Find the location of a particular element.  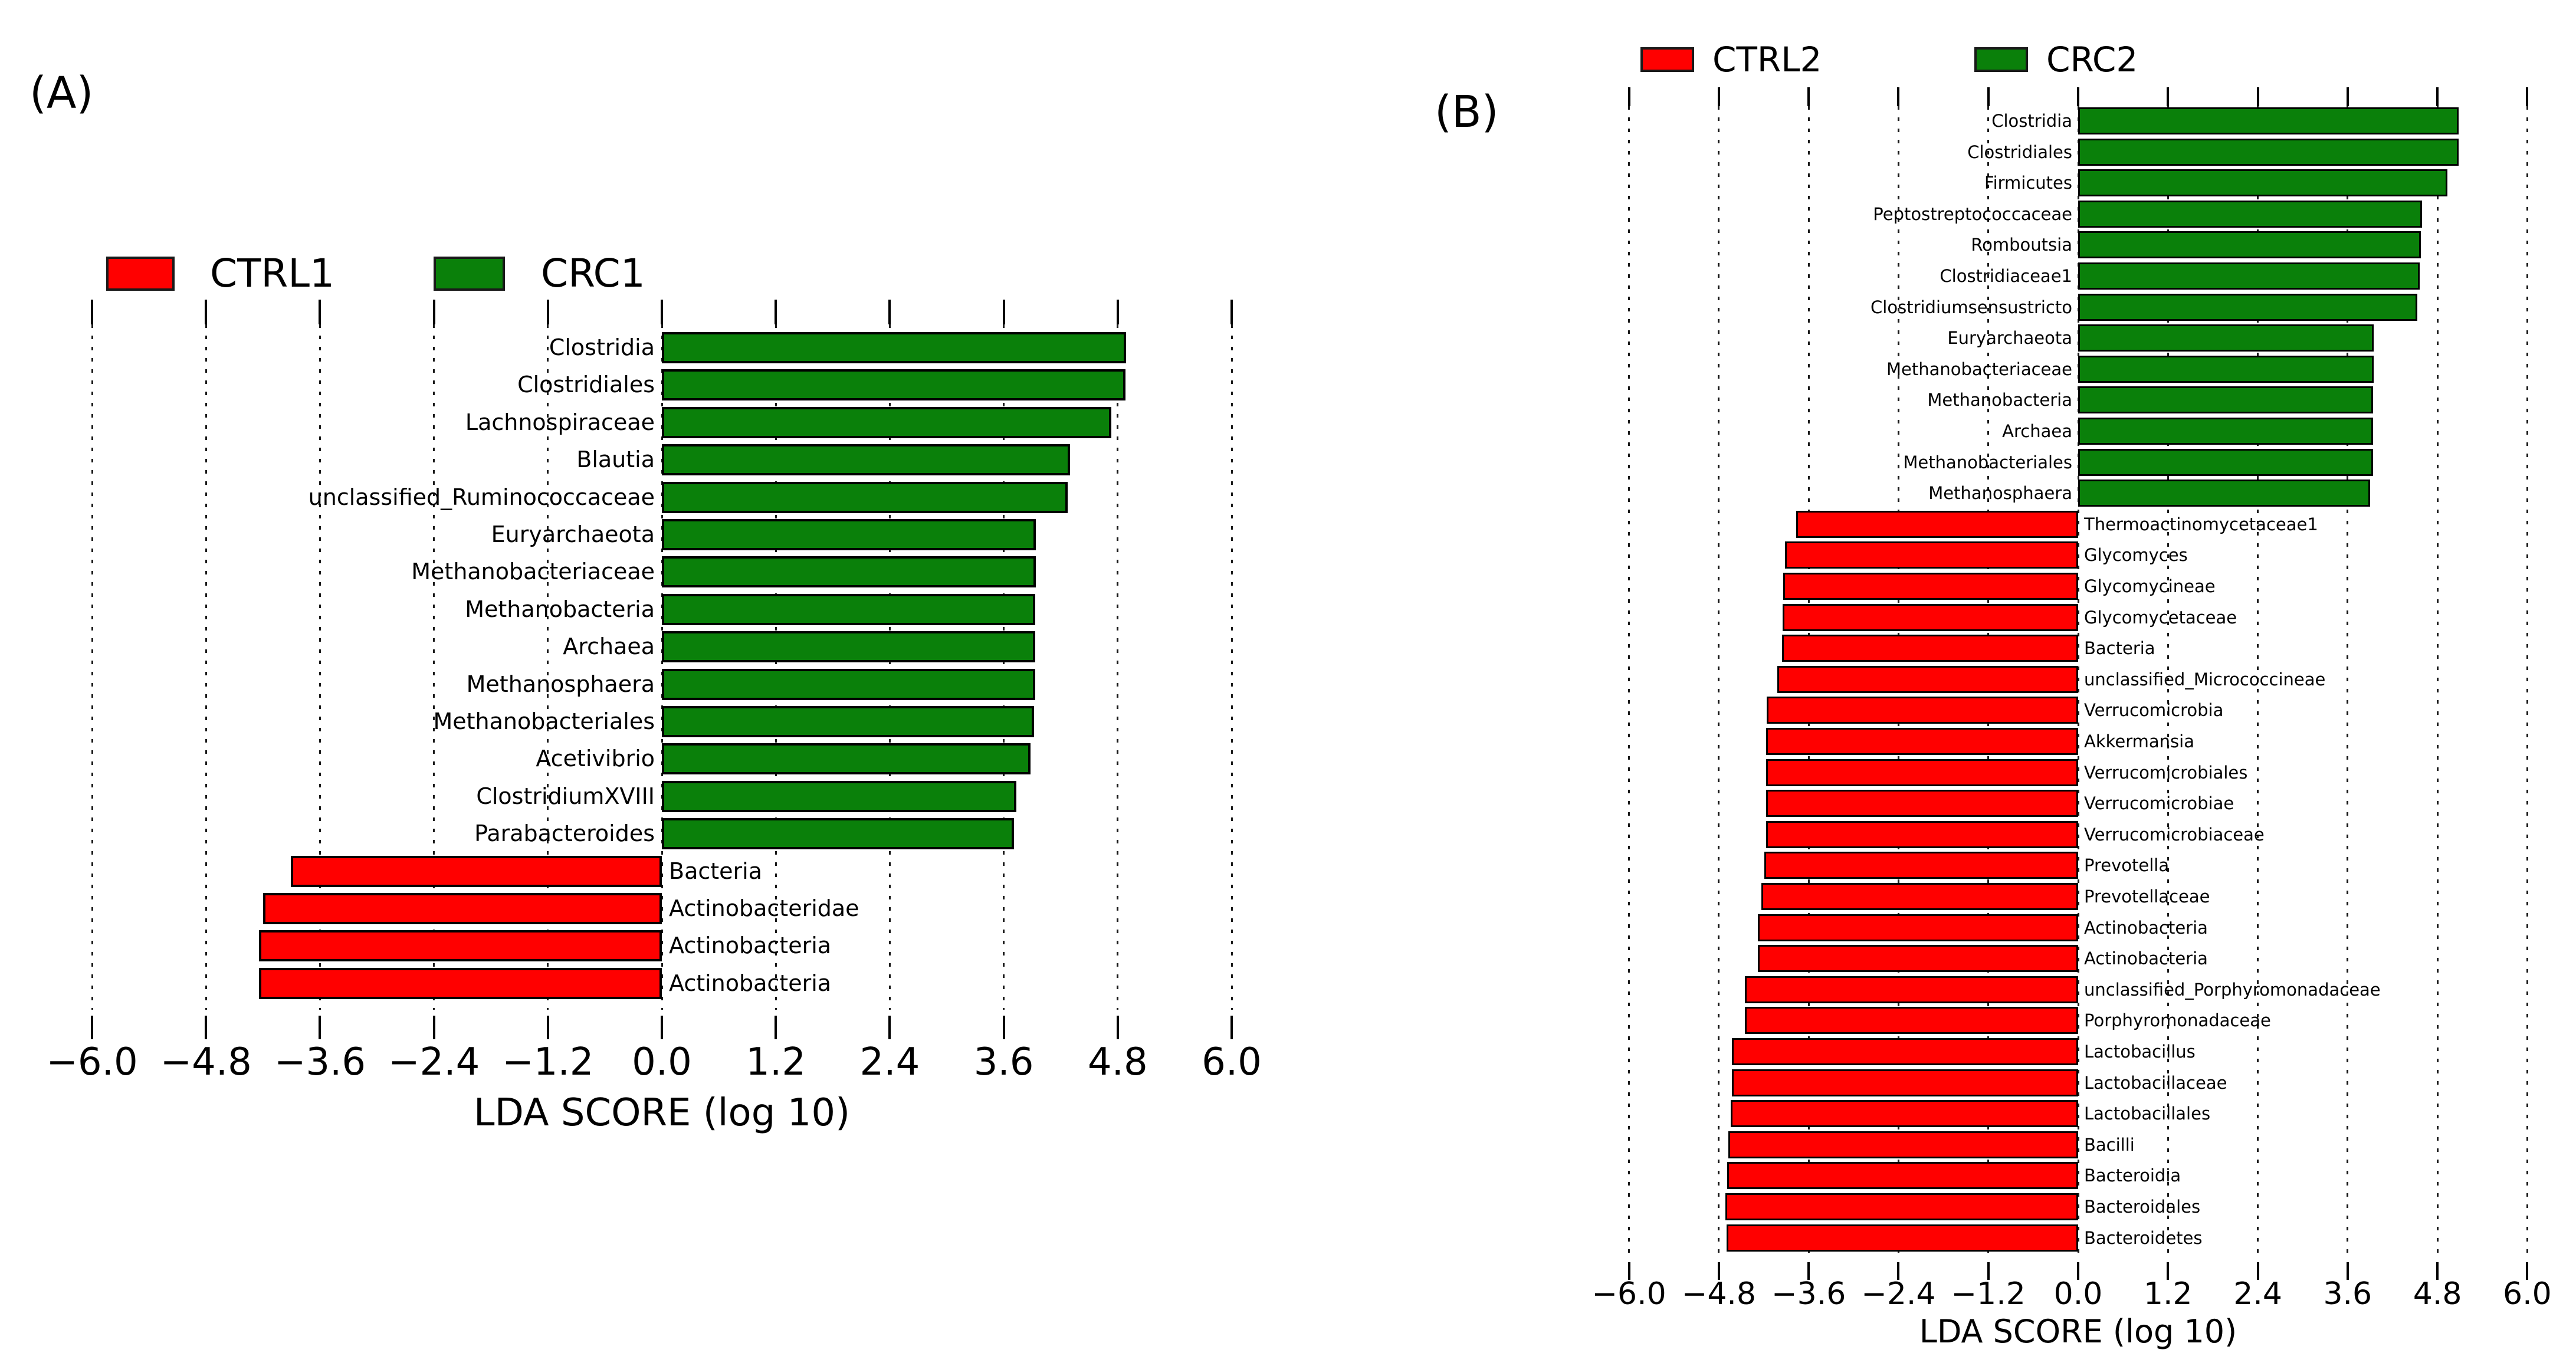

x-tick-label: −6.0 is located at coordinates (92, 1062).